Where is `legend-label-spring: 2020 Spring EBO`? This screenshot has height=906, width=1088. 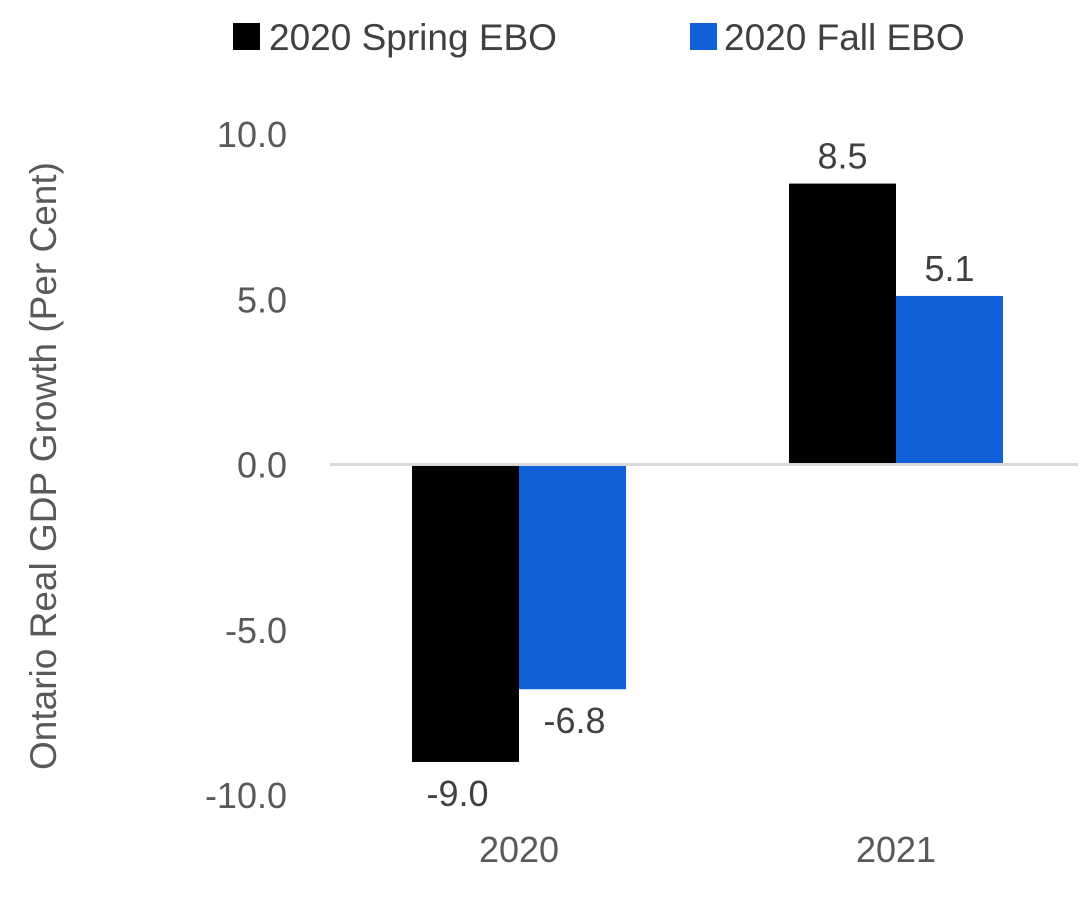 legend-label-spring: 2020 Spring EBO is located at coordinates (413, 37).